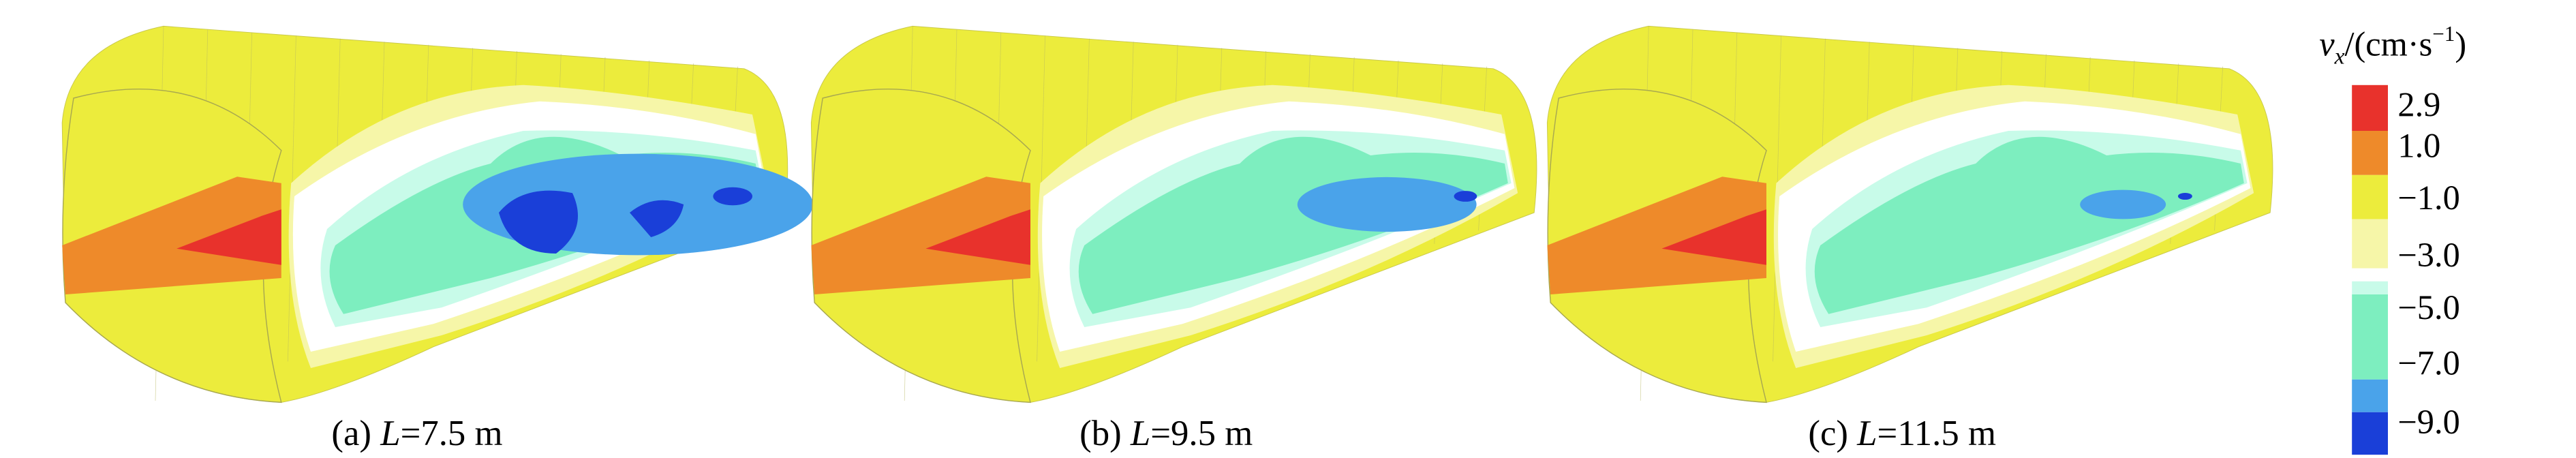 The image size is (2576, 458). I want to click on legend-sub: x, so click(2339, 57).